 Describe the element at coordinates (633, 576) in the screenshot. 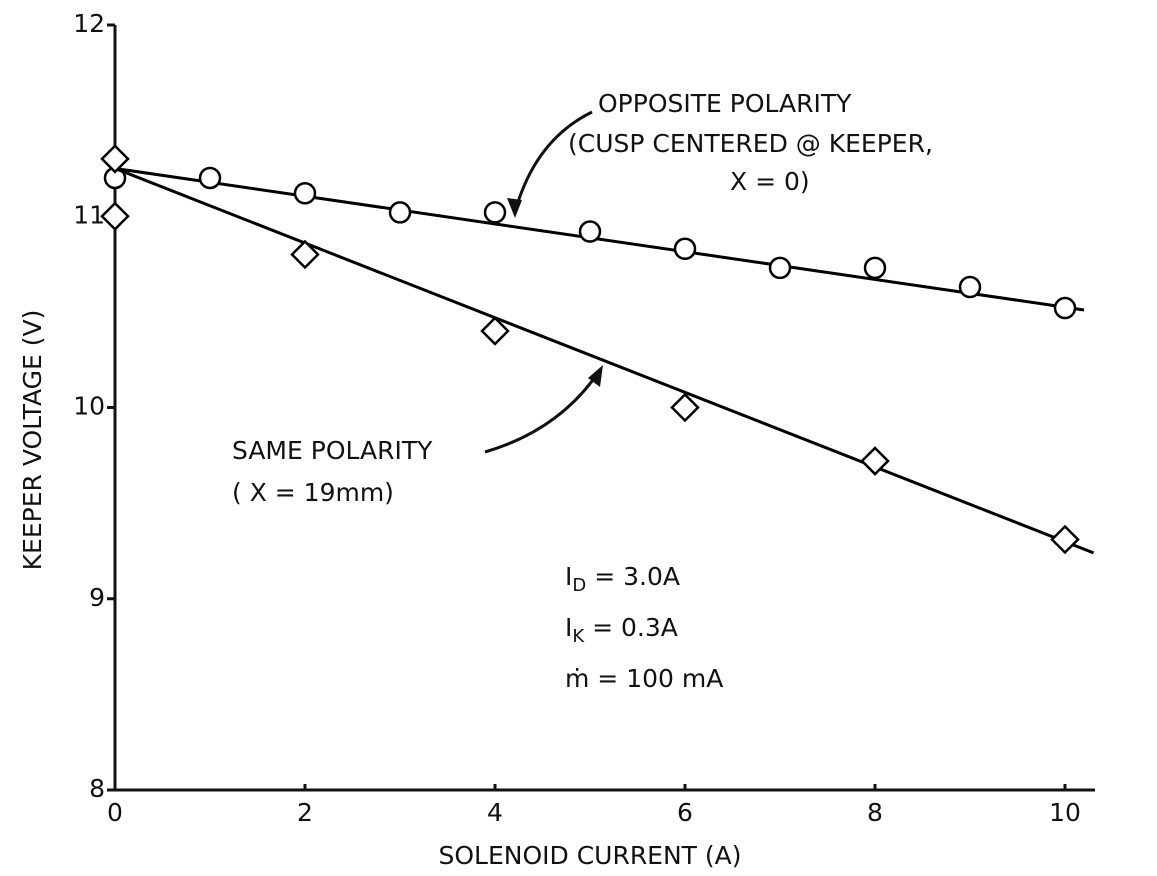

I see `annotation-value: = 3.0A` at that location.